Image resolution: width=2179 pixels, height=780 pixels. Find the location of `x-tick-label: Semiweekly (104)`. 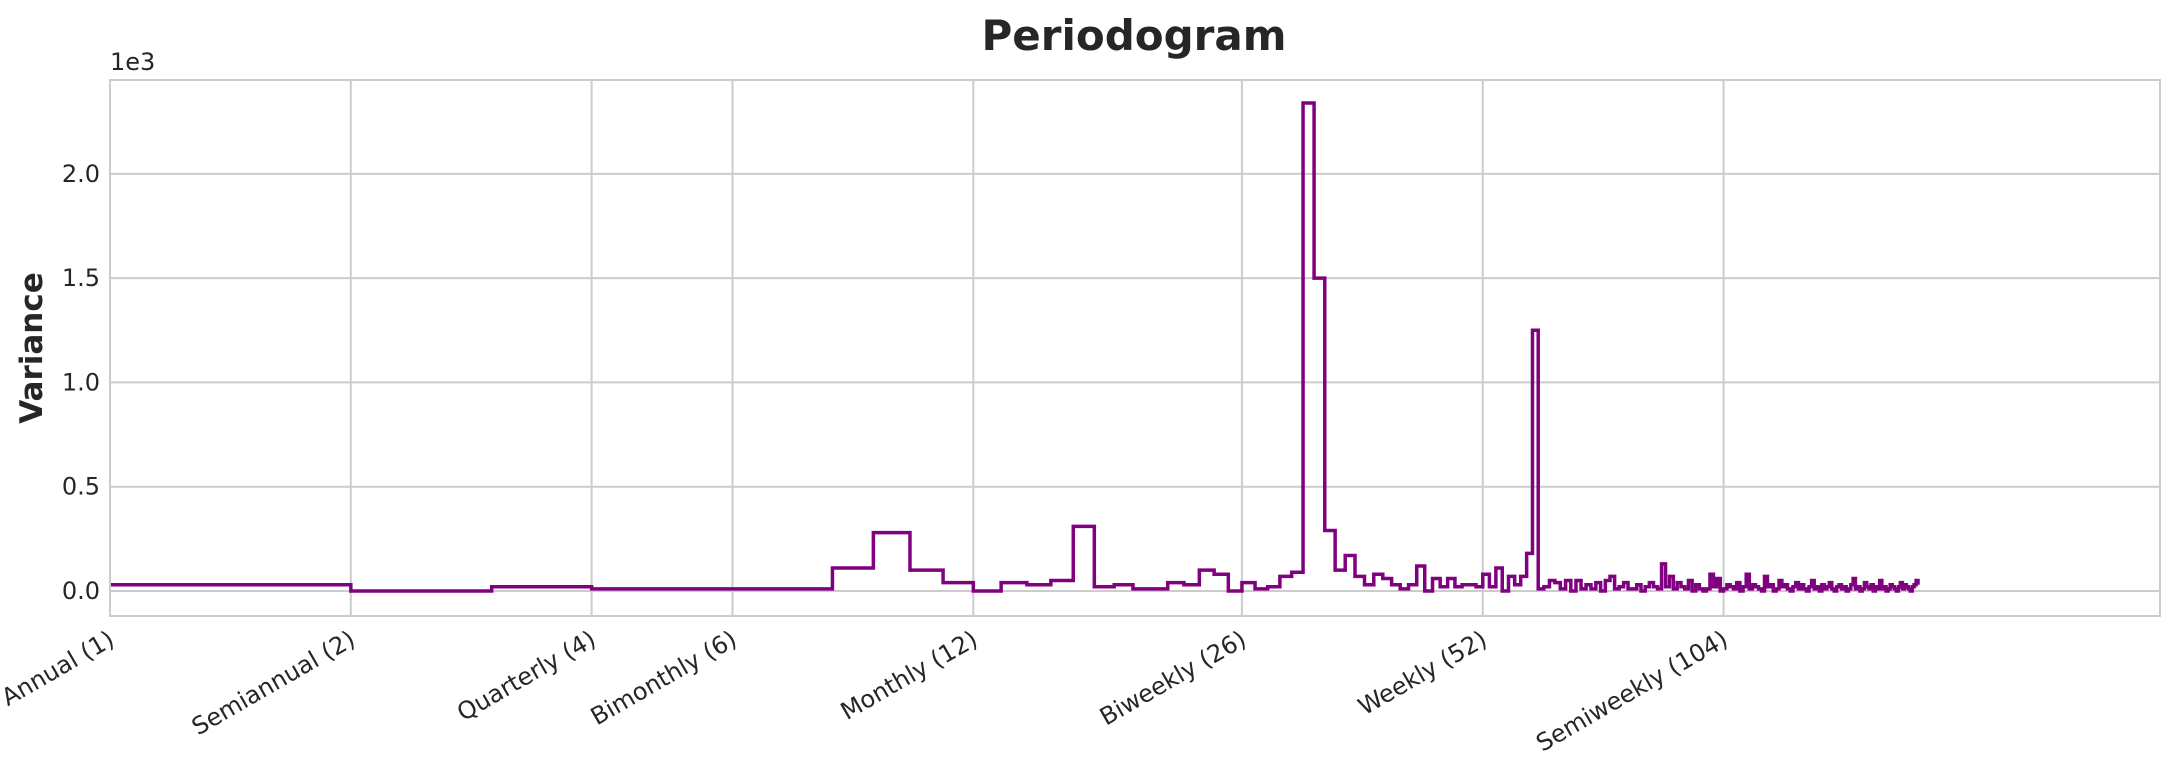

x-tick-label: Semiweekly (104) is located at coordinates (1631, 691).